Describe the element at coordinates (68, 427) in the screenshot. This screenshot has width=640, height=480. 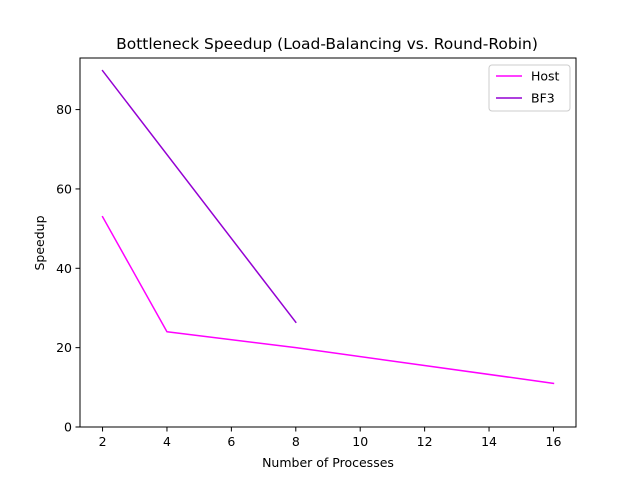
I see `y-tick-label: 0` at that location.